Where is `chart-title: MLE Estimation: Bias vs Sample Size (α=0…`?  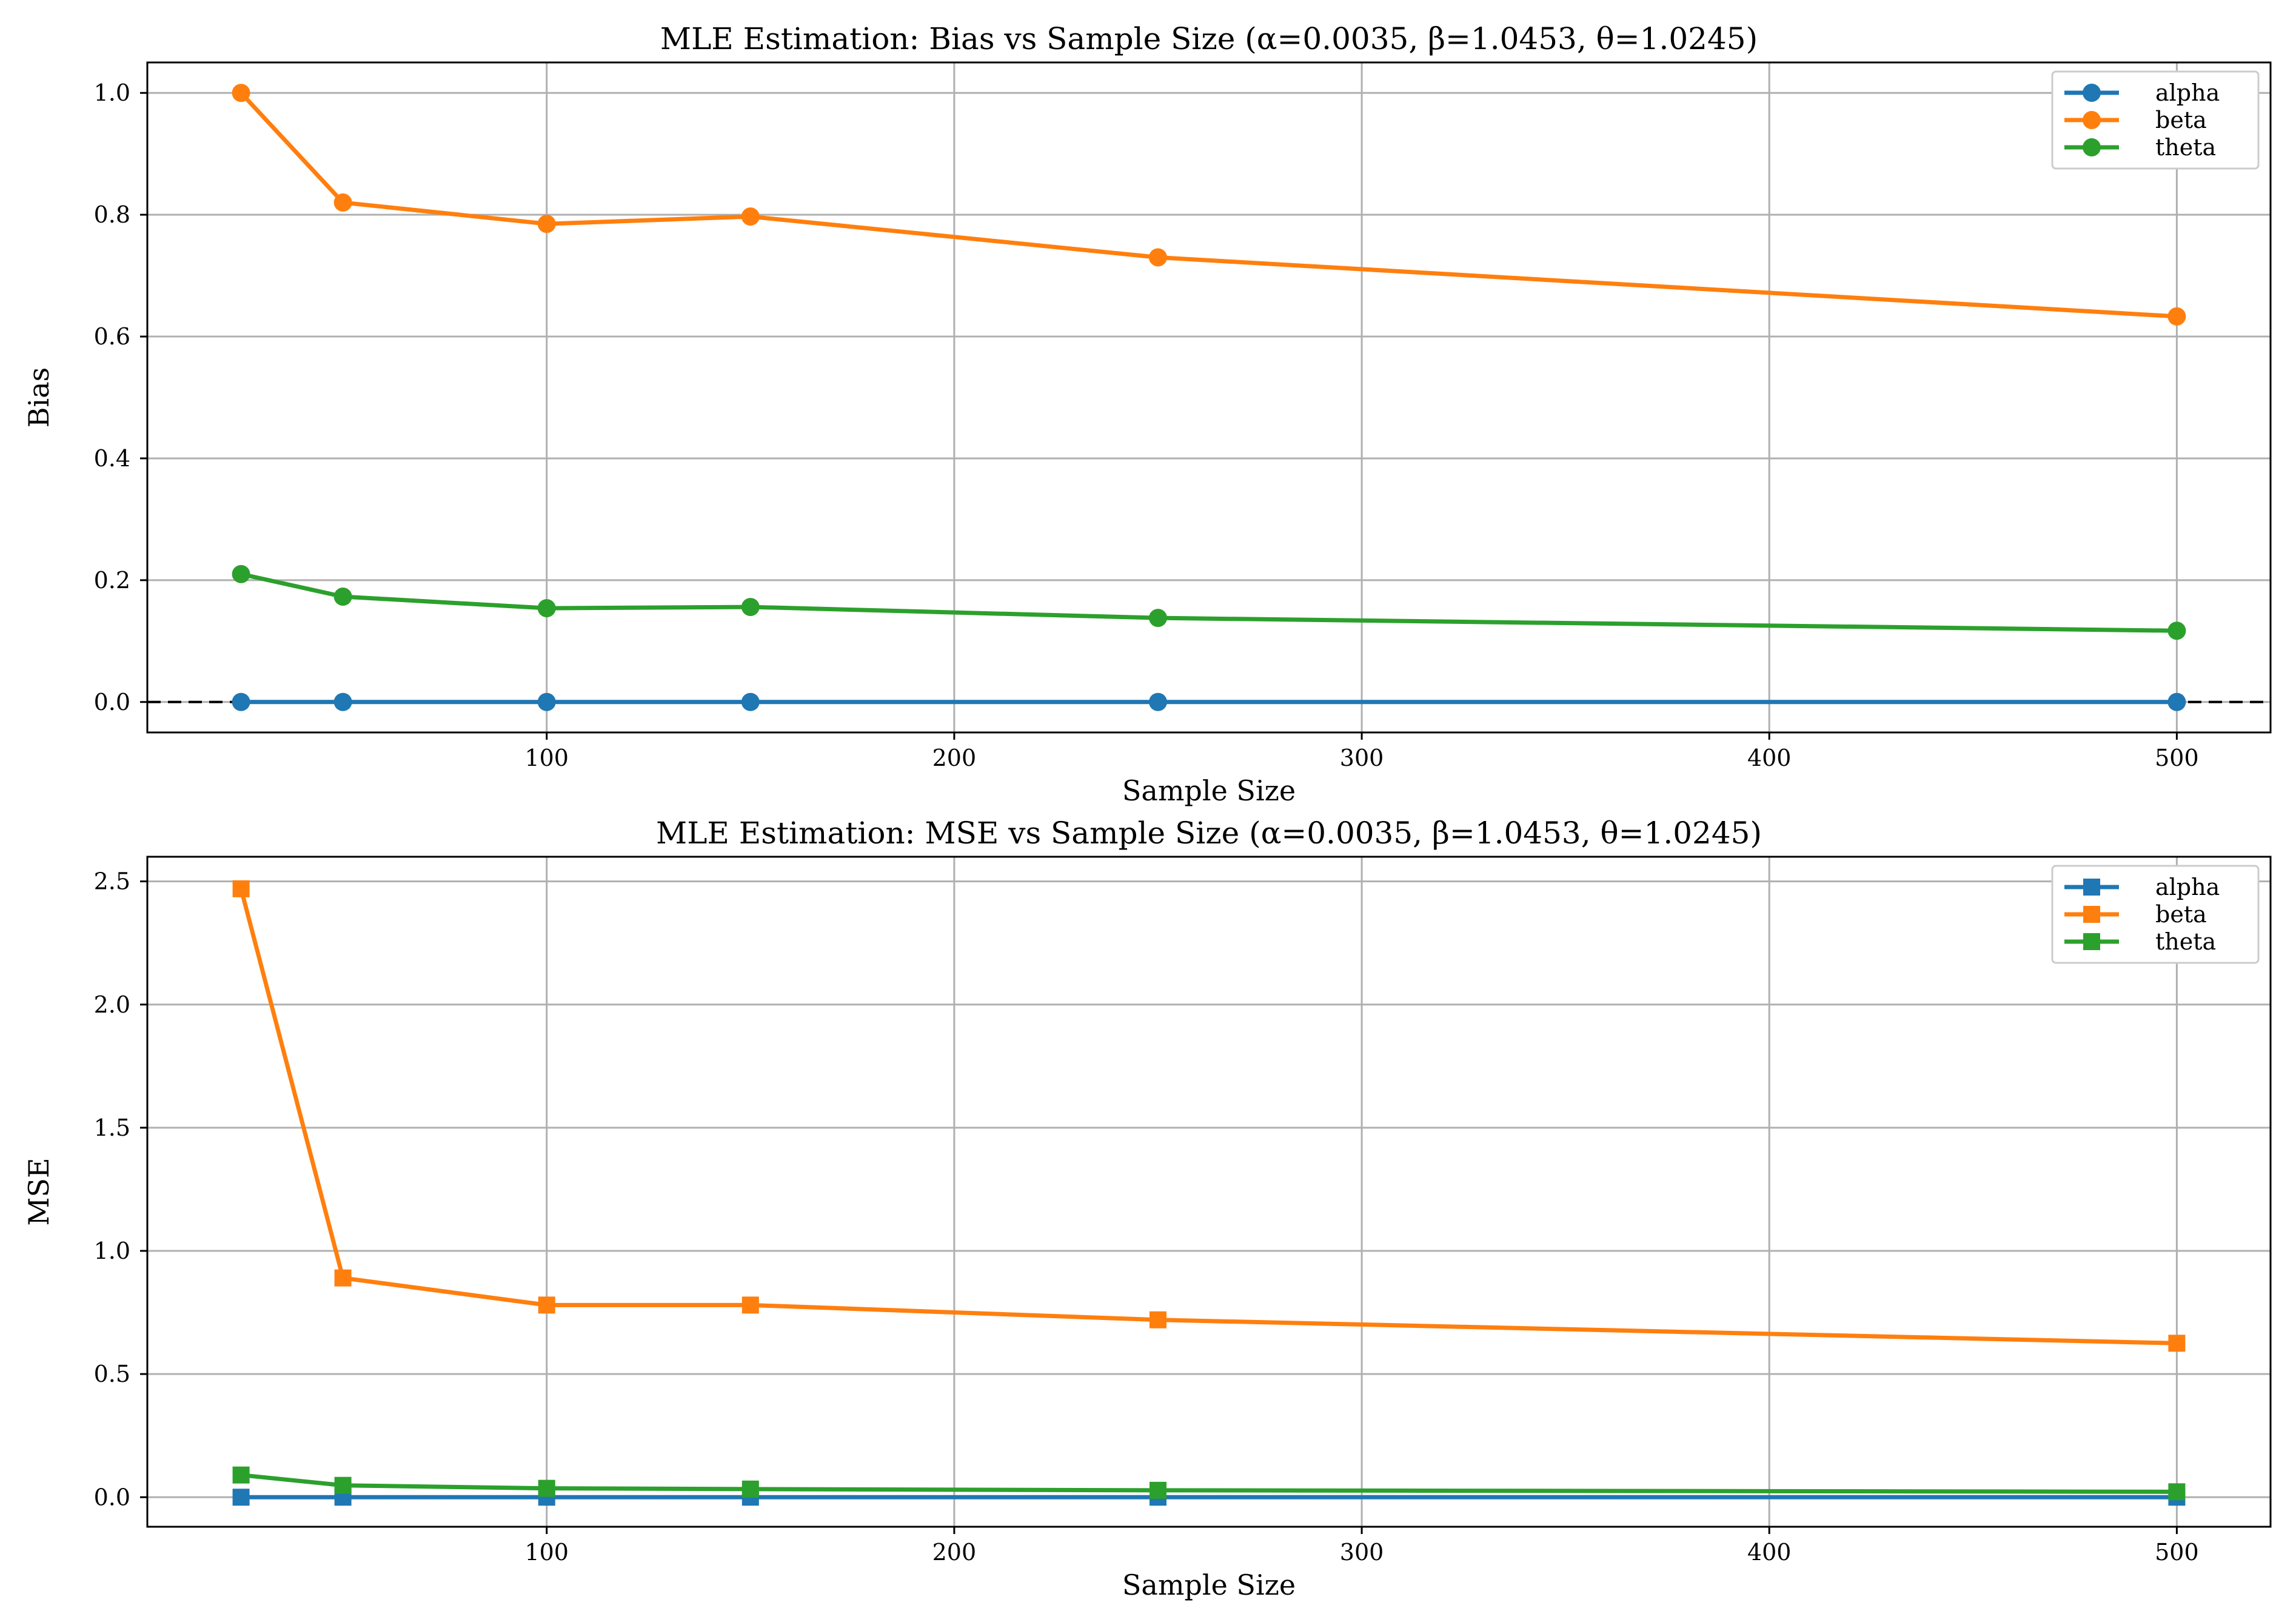
chart-title: MLE Estimation: Bias vs Sample Size (α=0… is located at coordinates (1209, 38).